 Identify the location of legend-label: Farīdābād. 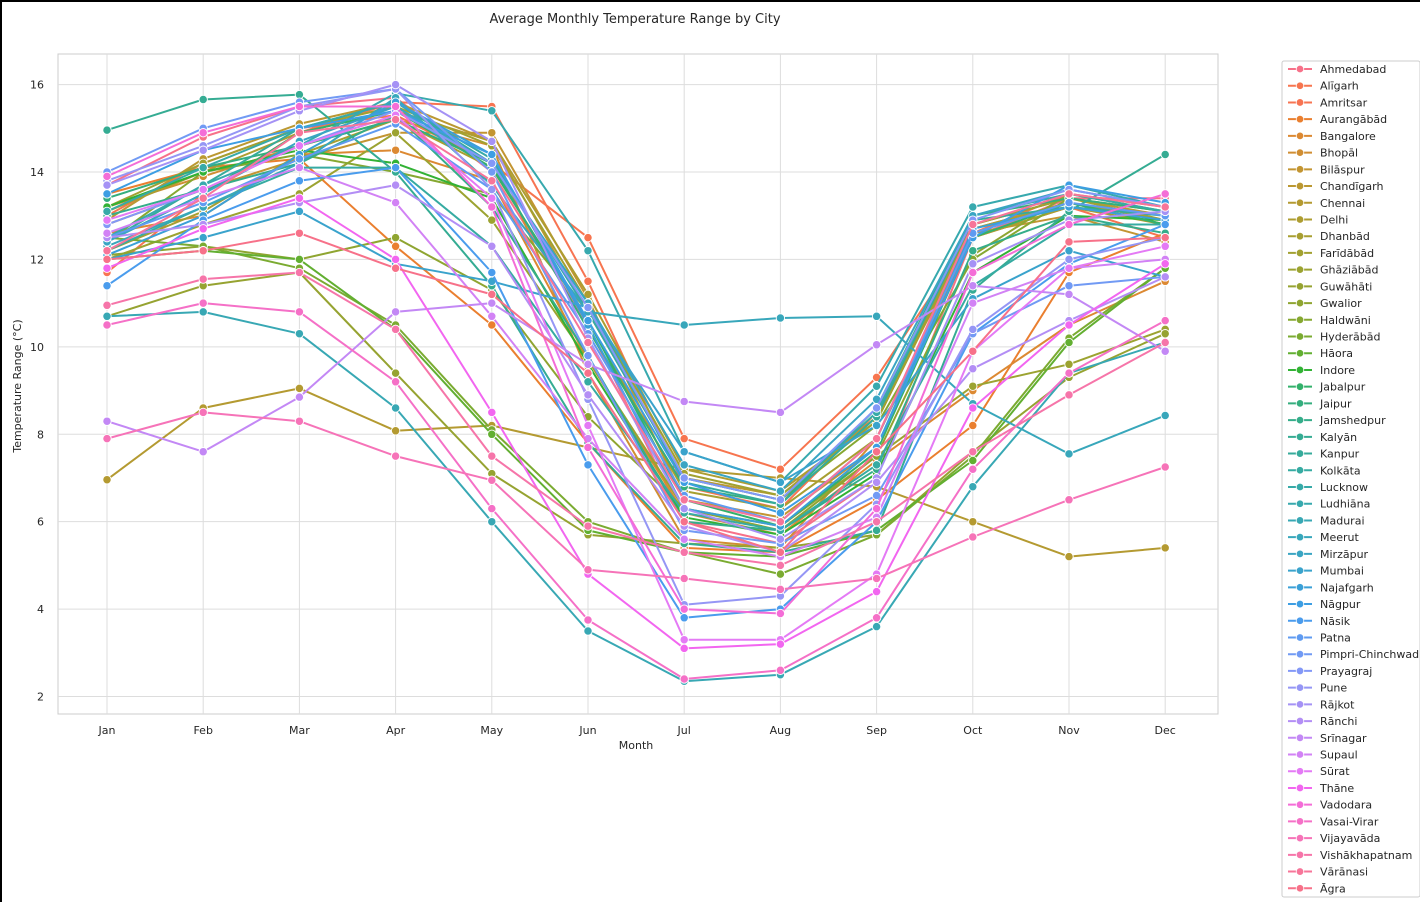
(1347, 253).